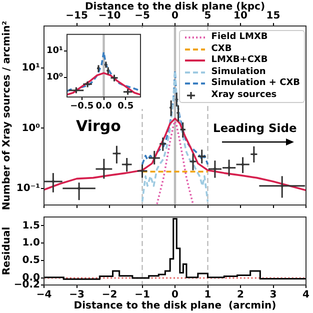  Describe the element at coordinates (76, 295) in the screenshot. I see `x-tick-label: −3` at that location.